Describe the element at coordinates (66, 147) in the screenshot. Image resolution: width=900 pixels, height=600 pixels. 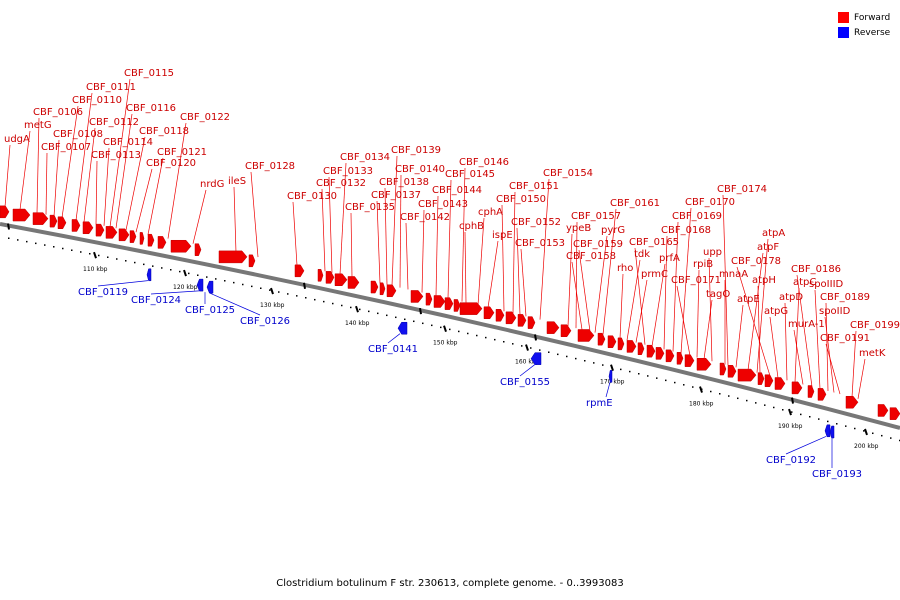
I see `forward-gene-label: CBF_0107` at that location.